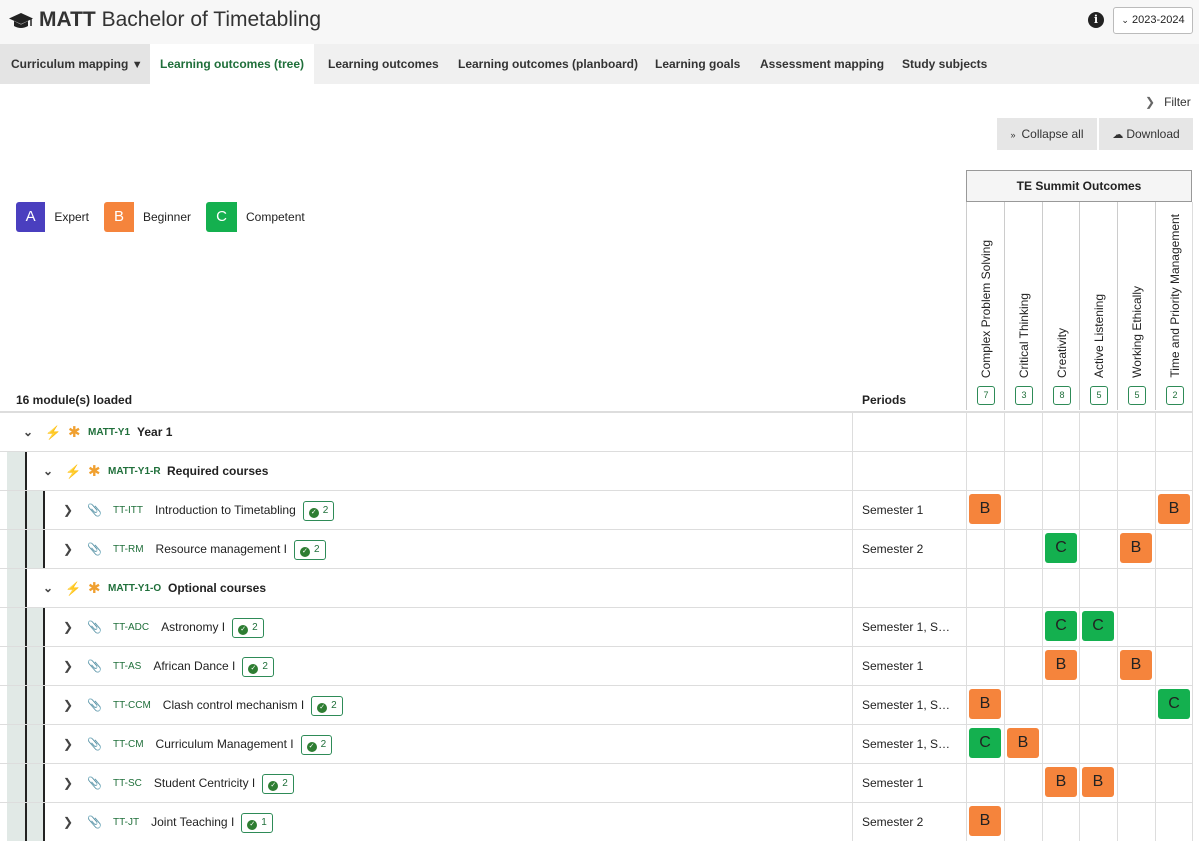 This screenshot has height=841, width=1199. What do you see at coordinates (596, 431) in the screenshot?
I see `tree-group-row: ⌄ ⚡ ✱ MATT-Y1 Year 1` at bounding box center [596, 431].